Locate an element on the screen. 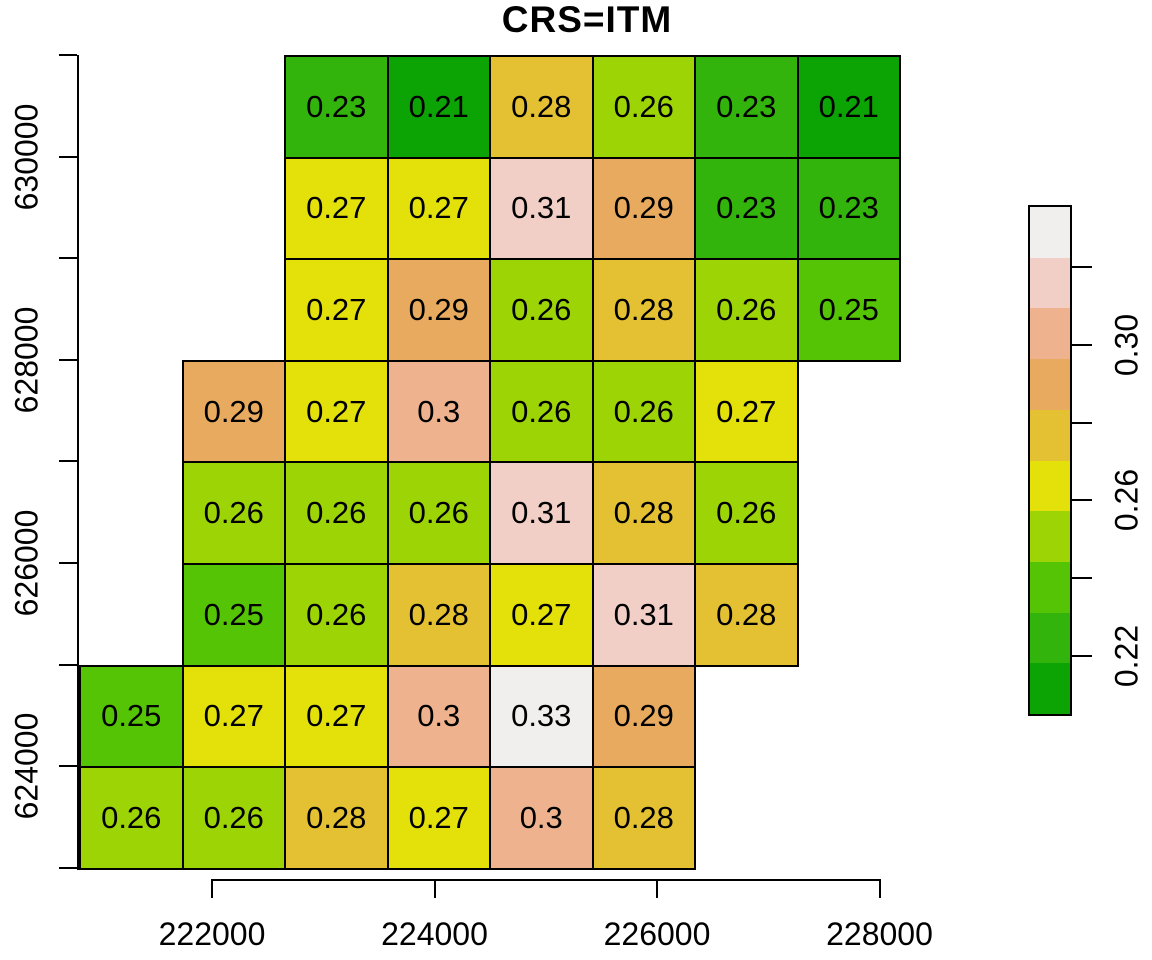 This screenshot has height=960, width=1152. legend-tick-label: 0.22 is located at coordinates (1126, 656).